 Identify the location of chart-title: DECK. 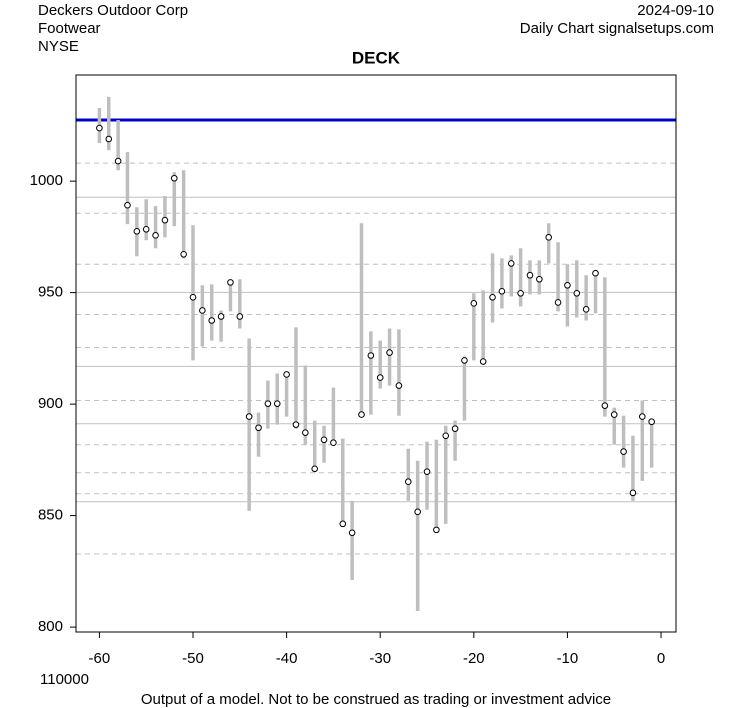
(376, 57).